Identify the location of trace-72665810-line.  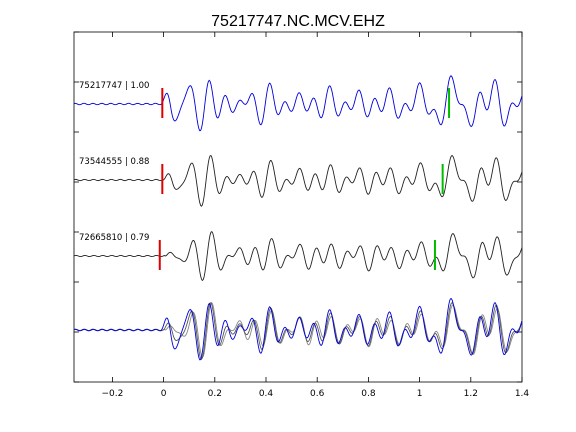
(298, 256).